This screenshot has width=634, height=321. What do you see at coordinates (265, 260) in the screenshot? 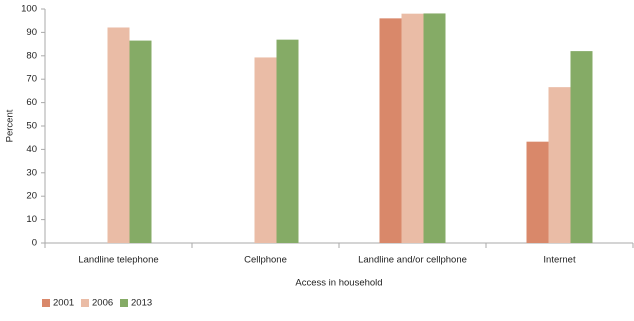
I see `x-tick-label: Cellphone` at bounding box center [265, 260].